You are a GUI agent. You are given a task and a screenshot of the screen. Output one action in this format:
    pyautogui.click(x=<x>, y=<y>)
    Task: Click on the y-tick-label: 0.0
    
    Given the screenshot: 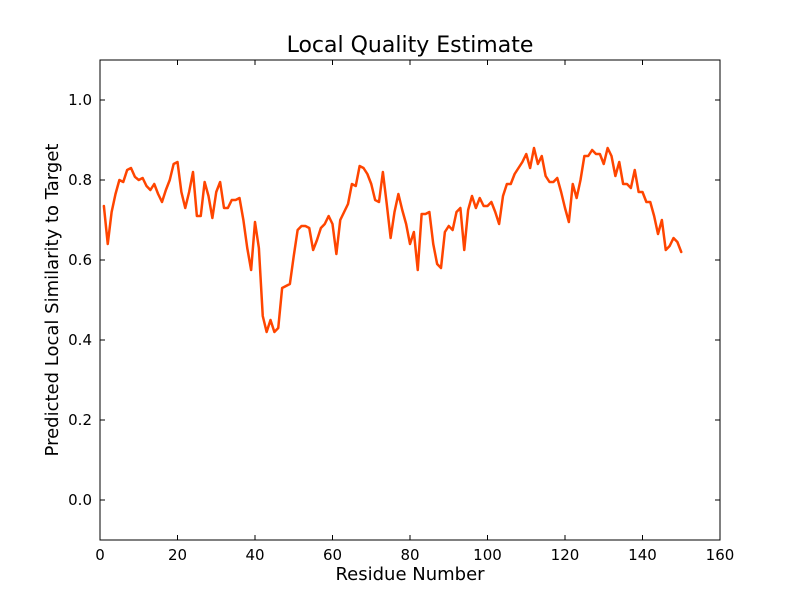 What is the action you would take?
    pyautogui.click(x=80, y=500)
    